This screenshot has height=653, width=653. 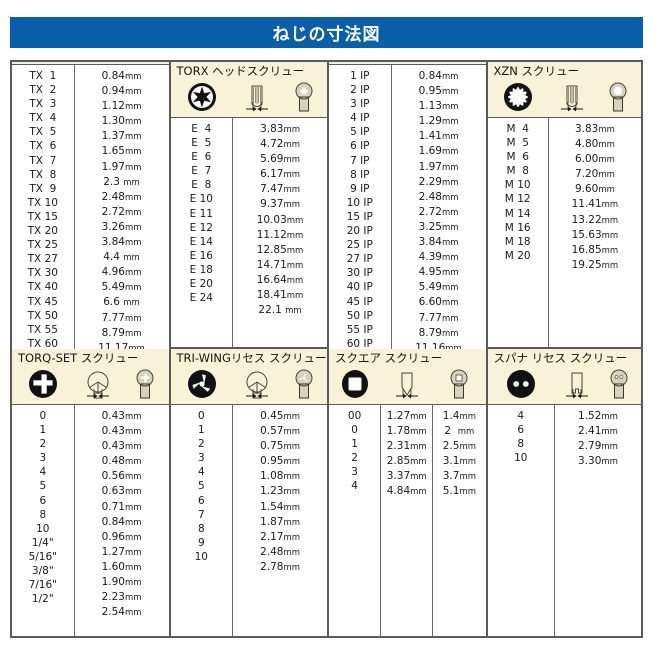 What do you see at coordinates (113, 166) in the screenshot?
I see `value: 1.97` at bounding box center [113, 166].